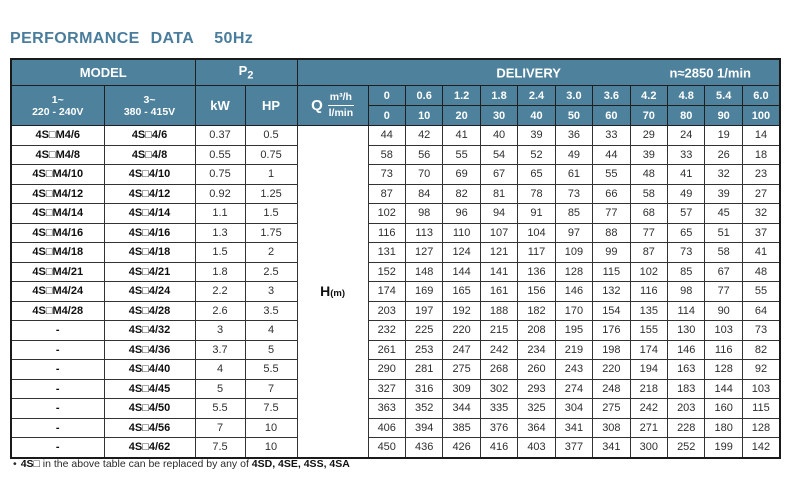  What do you see at coordinates (341, 113) in the screenshot?
I see `unit-lmin-label: l/min` at bounding box center [341, 113].